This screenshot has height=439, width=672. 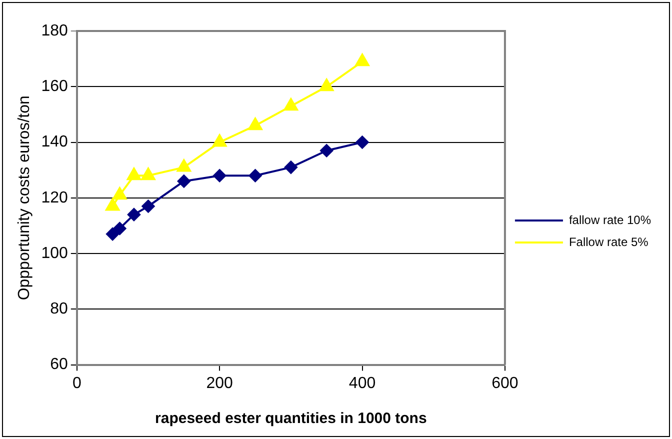 I want to click on y-tick-label: 180, so click(x=54, y=31).